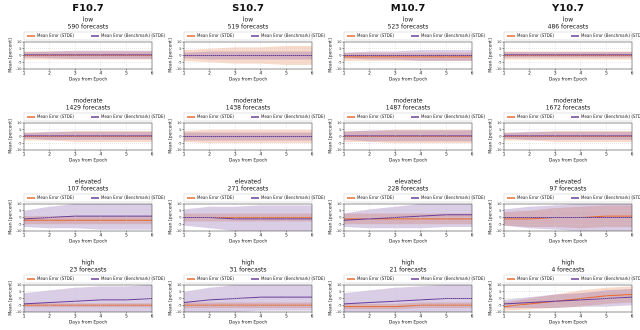  I want to click on chart-subtitle: 31 forecasts, so click(248, 270).